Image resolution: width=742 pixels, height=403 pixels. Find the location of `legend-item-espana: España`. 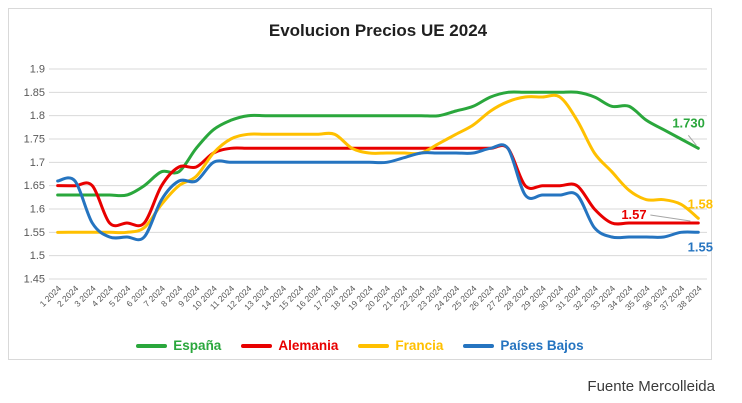

legend-item-espana: España is located at coordinates (178, 345).